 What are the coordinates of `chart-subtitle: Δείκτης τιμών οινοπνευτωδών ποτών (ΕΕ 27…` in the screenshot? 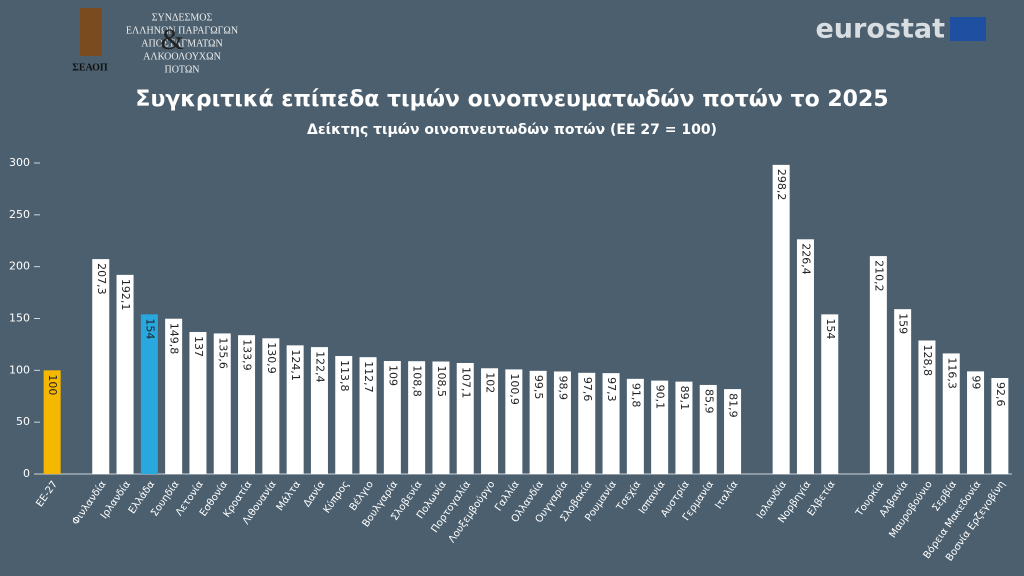 It's located at (512, 130).